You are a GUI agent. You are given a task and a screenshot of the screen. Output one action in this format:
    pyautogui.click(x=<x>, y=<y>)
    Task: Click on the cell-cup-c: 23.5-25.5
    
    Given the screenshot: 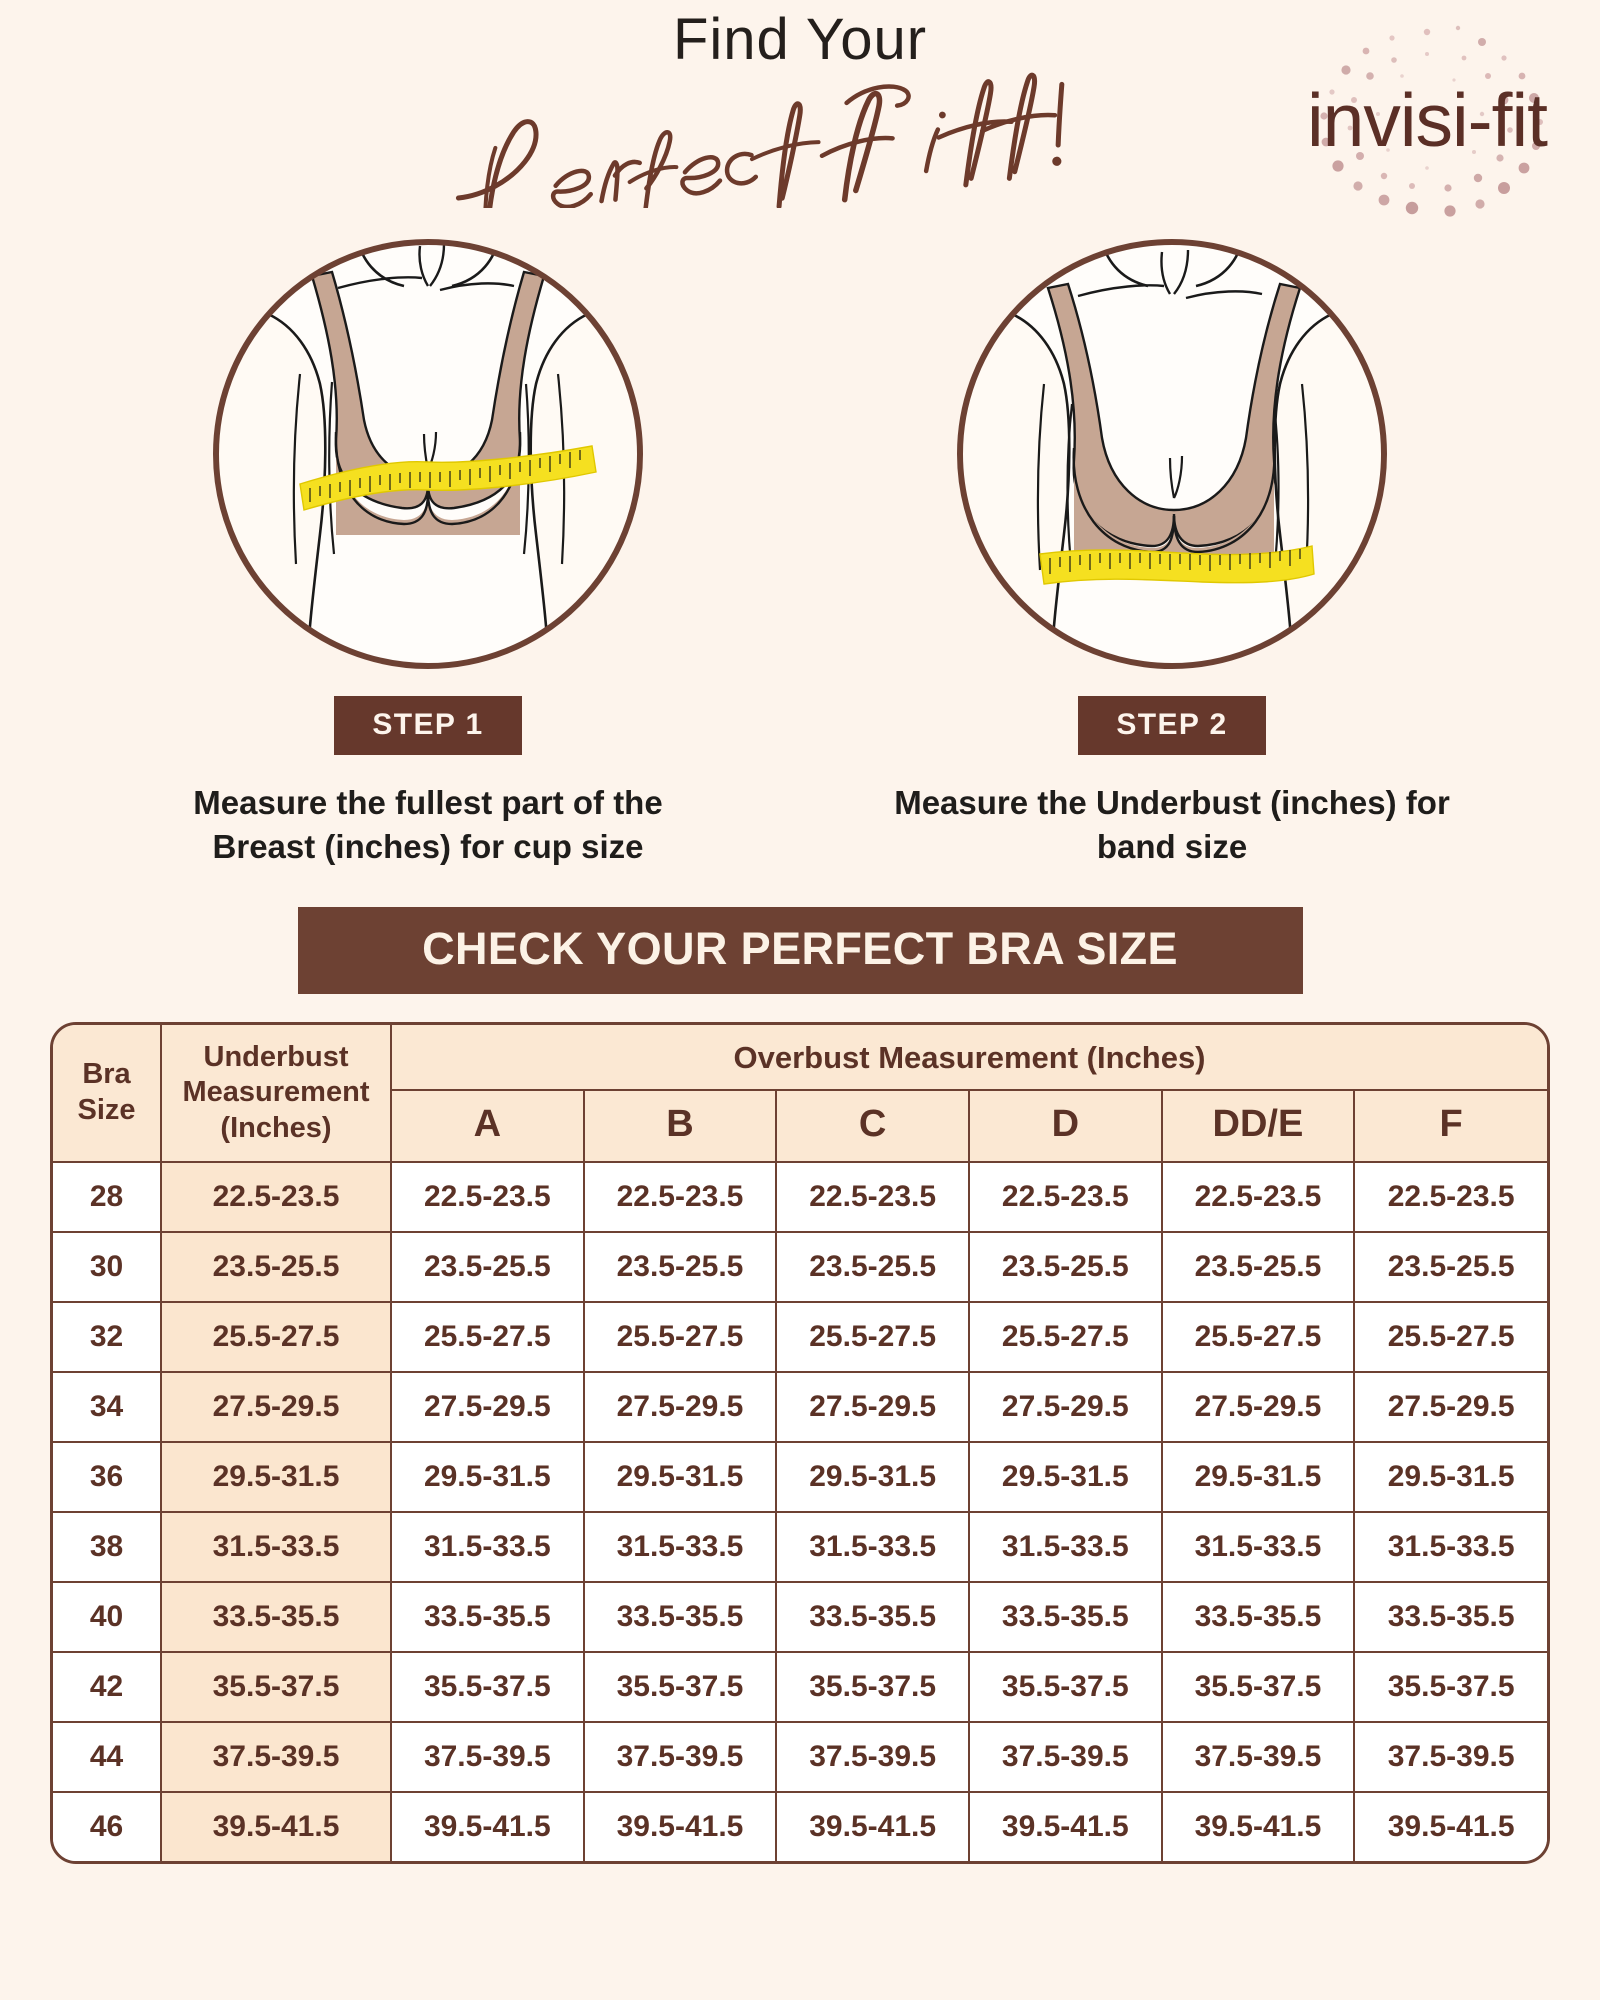 What is the action you would take?
    pyautogui.click(x=872, y=1266)
    